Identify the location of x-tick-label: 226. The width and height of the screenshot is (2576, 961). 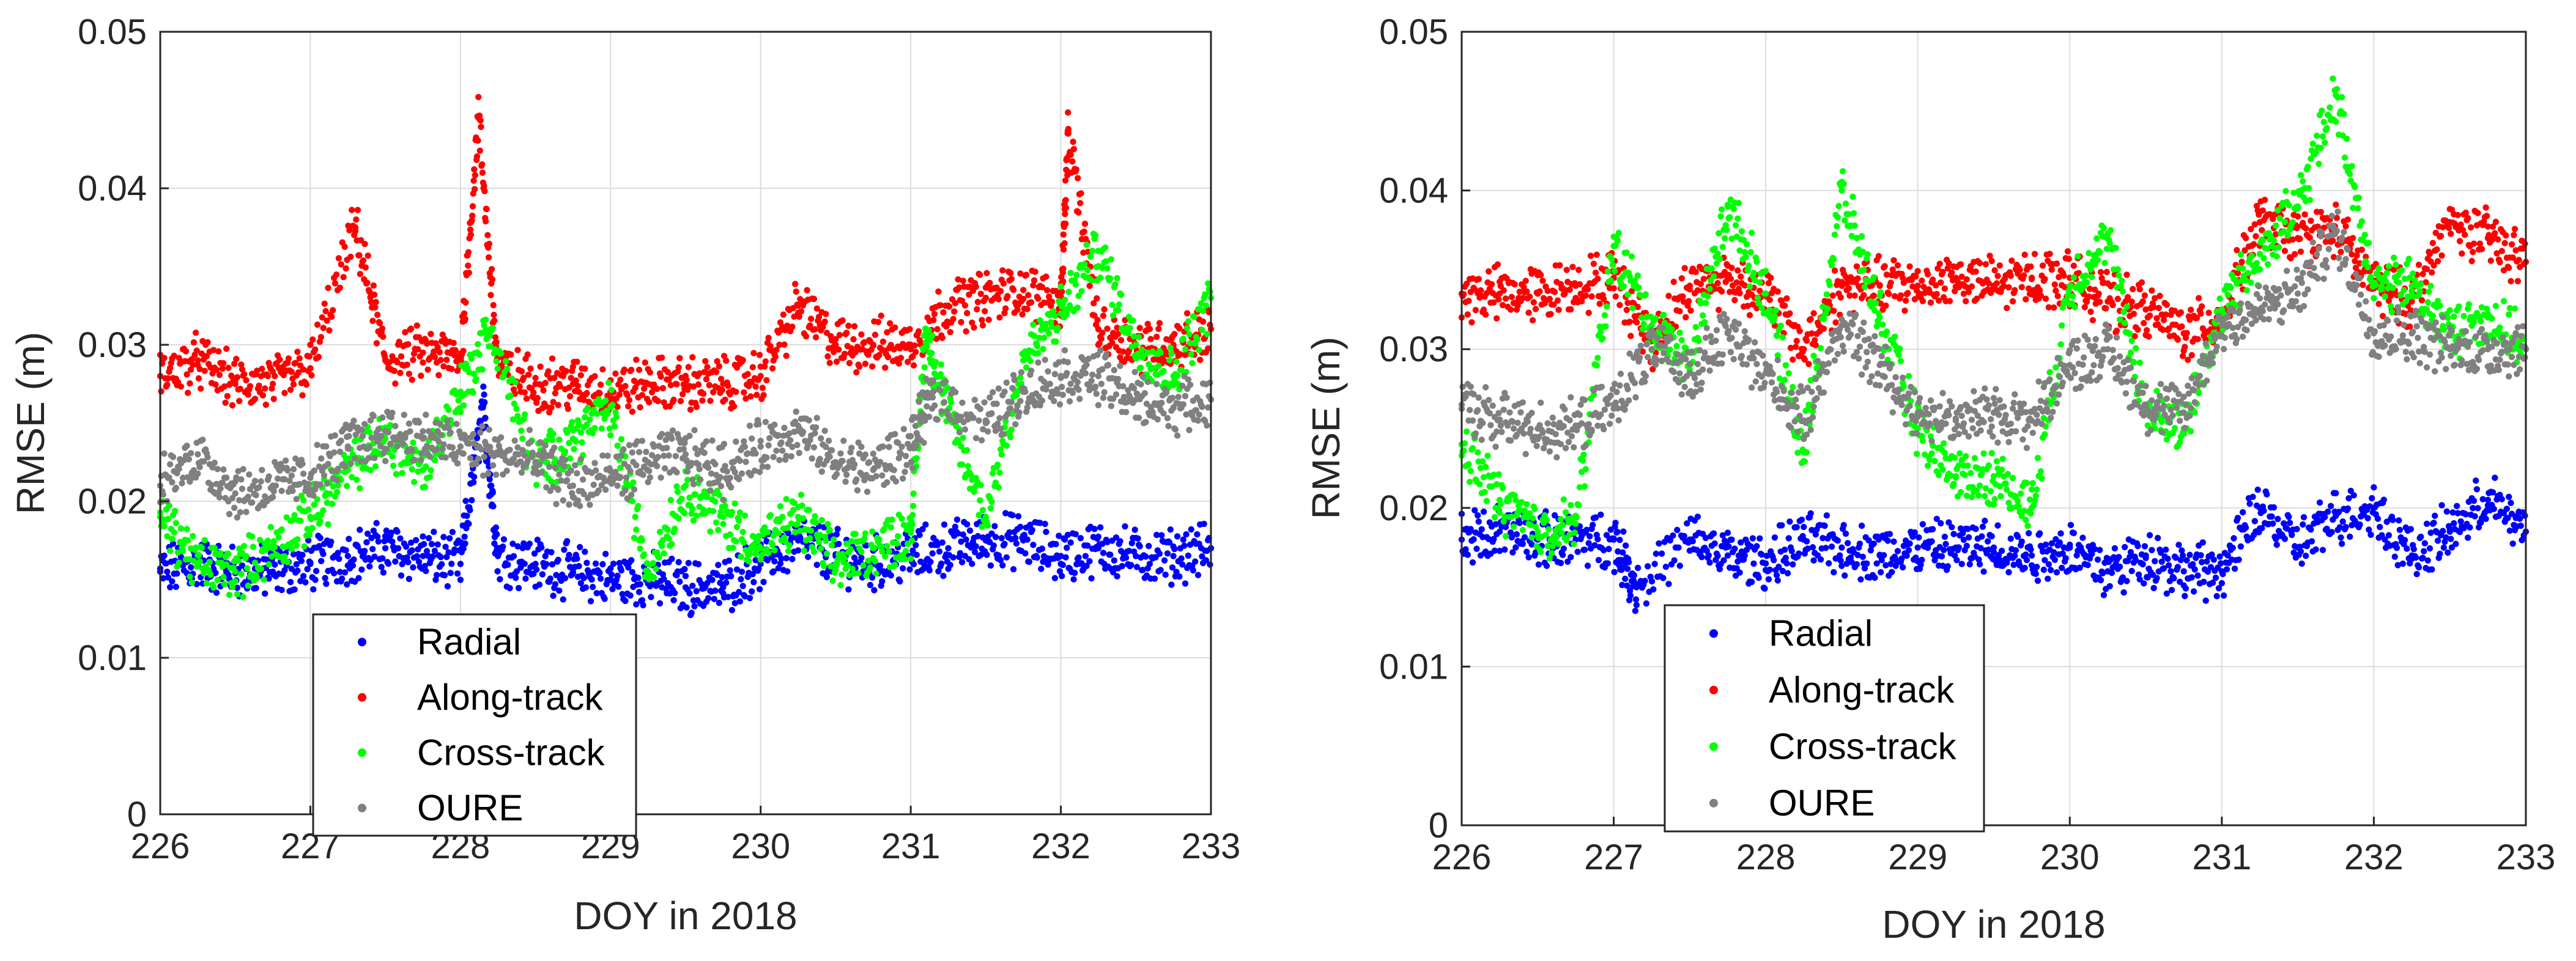
(160, 847).